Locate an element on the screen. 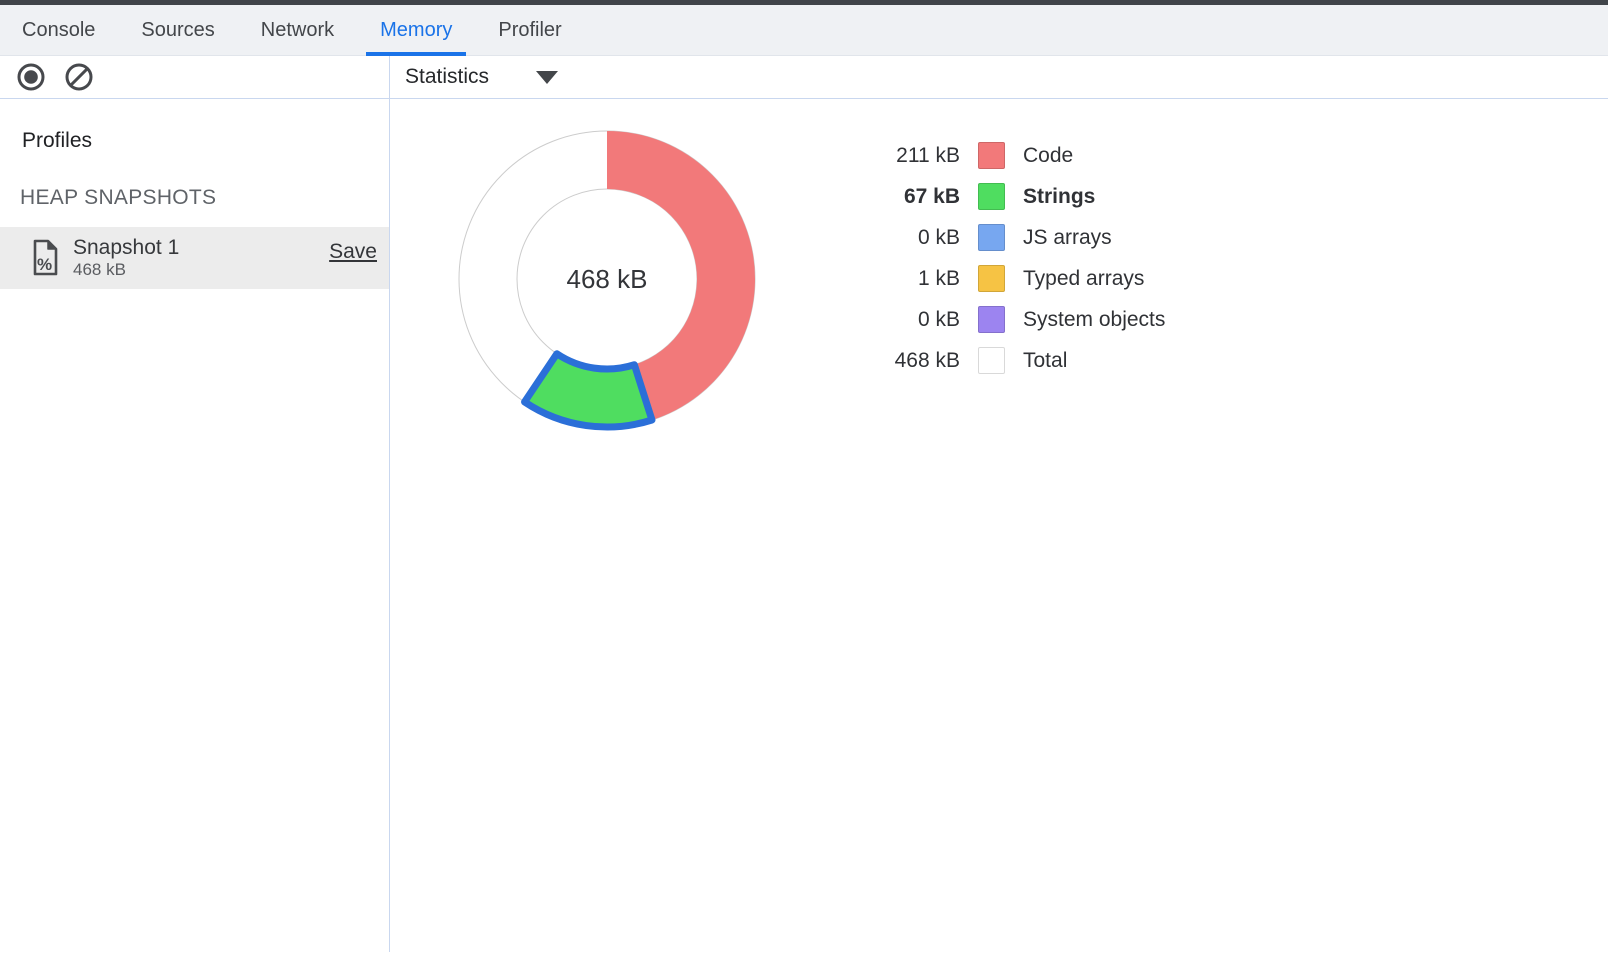 The width and height of the screenshot is (1608, 954). legend-row-system-objects: 0 kB System objects is located at coordinates (1002, 319).